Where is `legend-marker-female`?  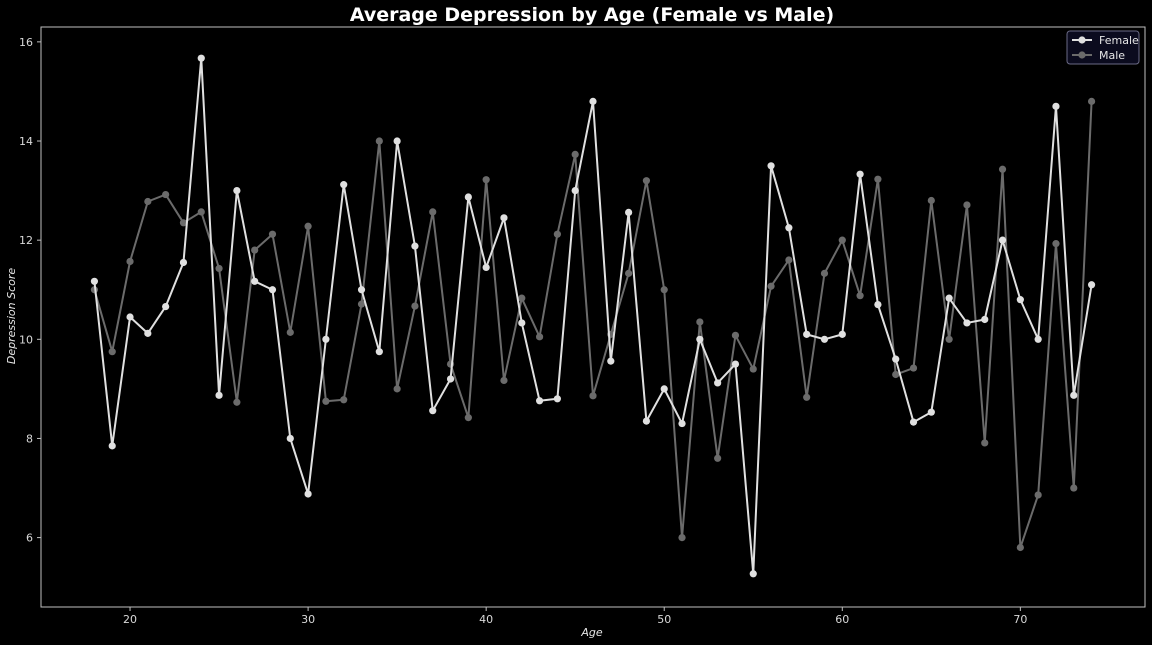 legend-marker-female is located at coordinates (1082, 40).